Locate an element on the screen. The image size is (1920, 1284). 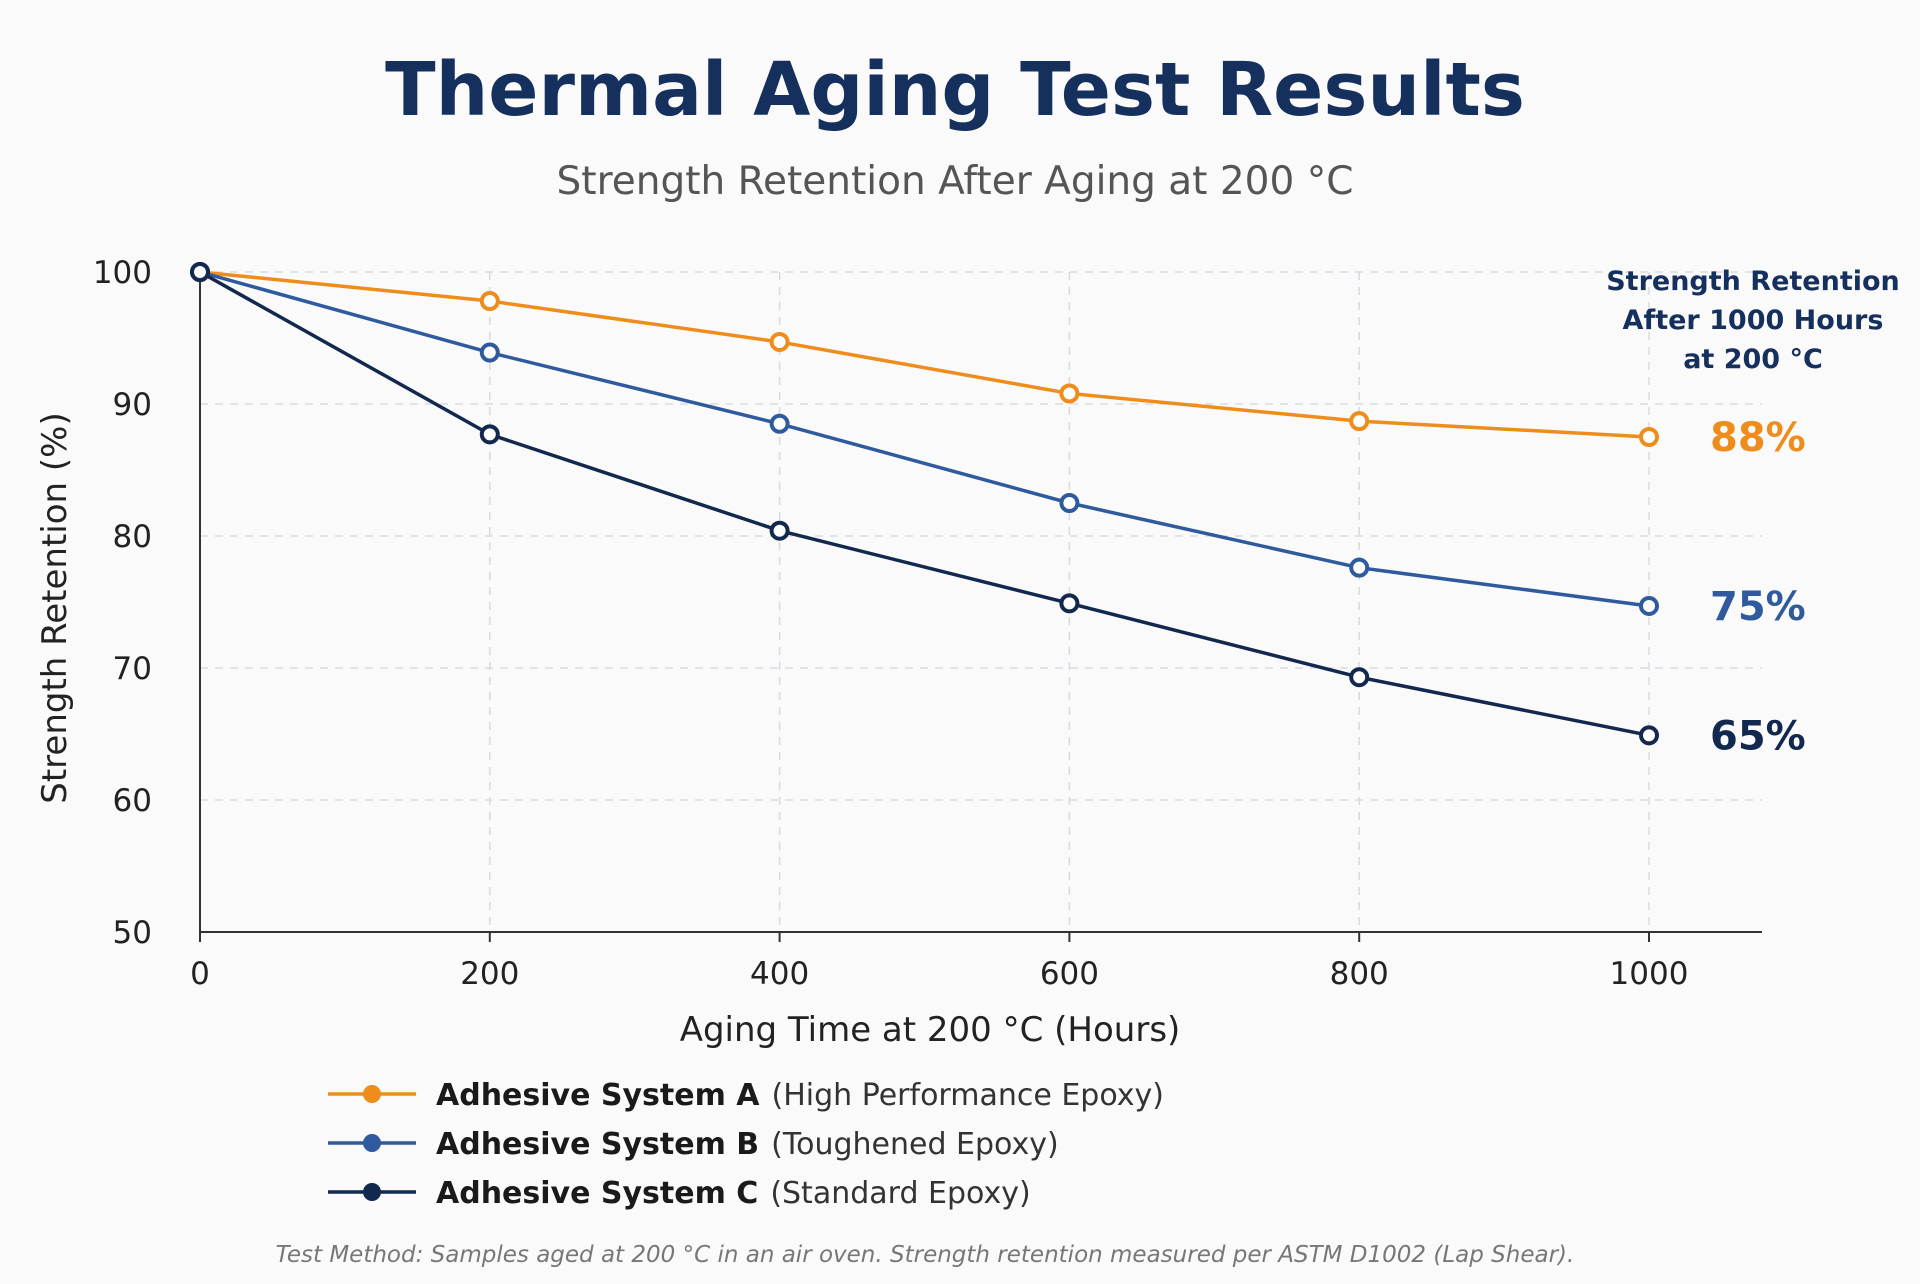
series-line is located at coordinates (924, 354).